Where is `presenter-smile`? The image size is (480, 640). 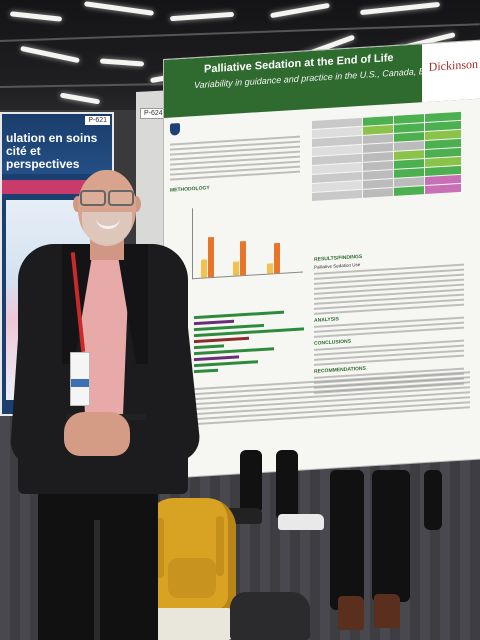
presenter-smile is located at coordinates (108, 223).